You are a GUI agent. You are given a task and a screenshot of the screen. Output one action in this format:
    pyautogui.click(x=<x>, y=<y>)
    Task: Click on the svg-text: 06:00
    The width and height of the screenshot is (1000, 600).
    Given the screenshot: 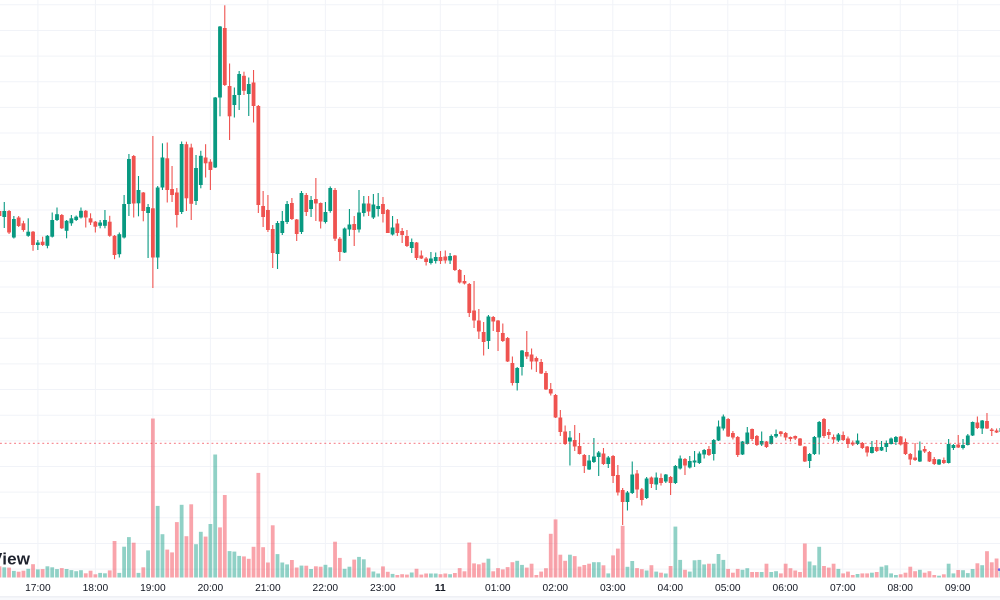 What is the action you would take?
    pyautogui.click(x=786, y=588)
    